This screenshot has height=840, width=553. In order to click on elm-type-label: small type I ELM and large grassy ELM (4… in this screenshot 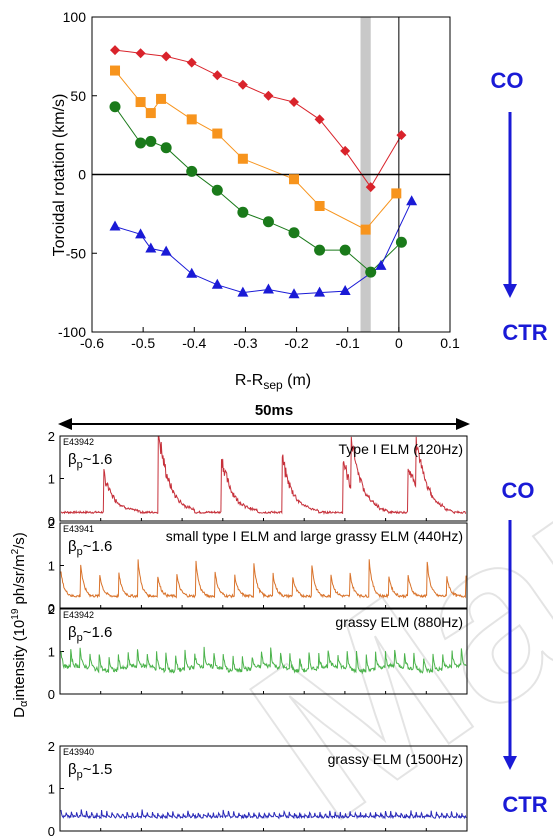, I will do `click(314, 536)`.